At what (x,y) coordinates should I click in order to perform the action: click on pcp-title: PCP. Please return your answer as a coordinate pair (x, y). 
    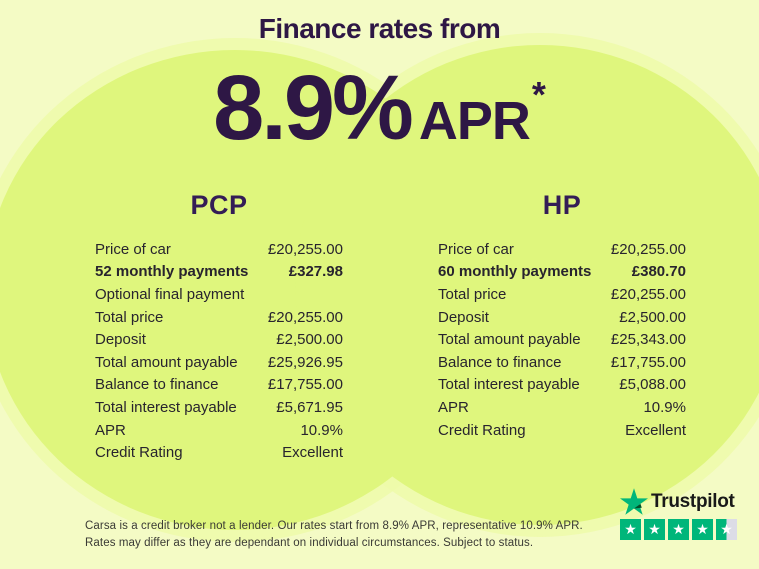
    Looking at the image, I should click on (219, 205).